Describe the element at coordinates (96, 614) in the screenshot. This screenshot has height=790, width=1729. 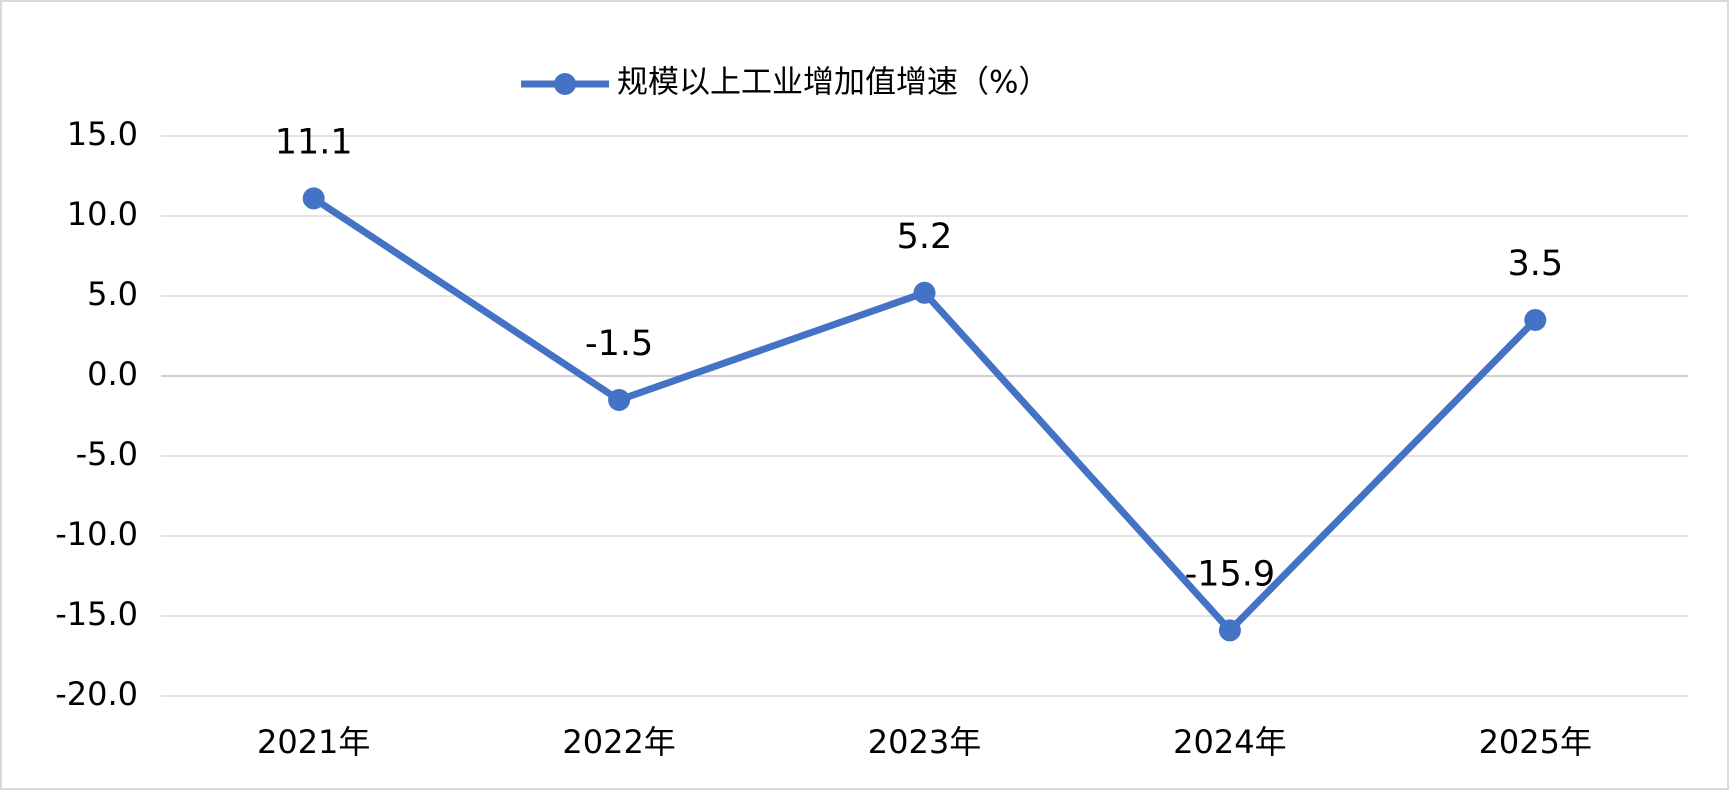
I see `y-tick-label: -15.0` at that location.